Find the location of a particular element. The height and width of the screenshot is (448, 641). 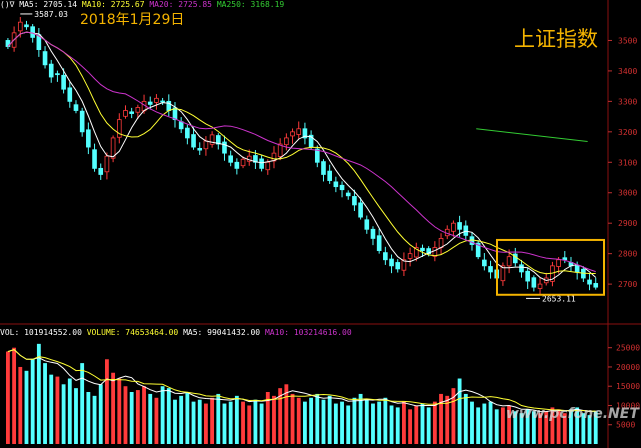

high-value-label: 3587.03 is located at coordinates (51, 14).